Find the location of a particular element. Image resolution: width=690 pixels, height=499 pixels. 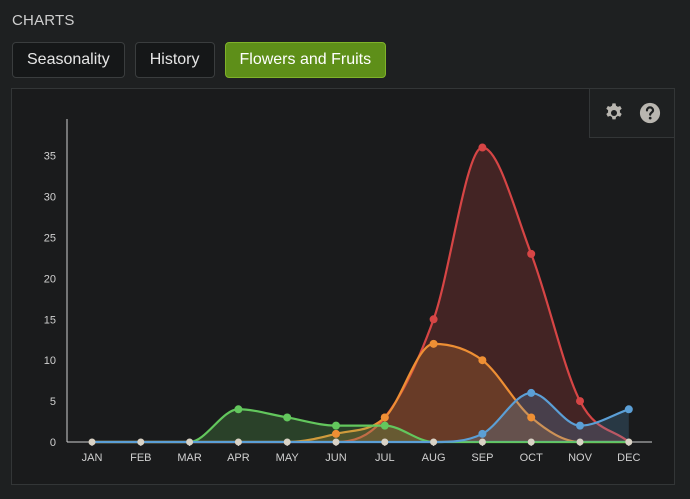

x-tick-label: JUN is located at coordinates (335, 458).